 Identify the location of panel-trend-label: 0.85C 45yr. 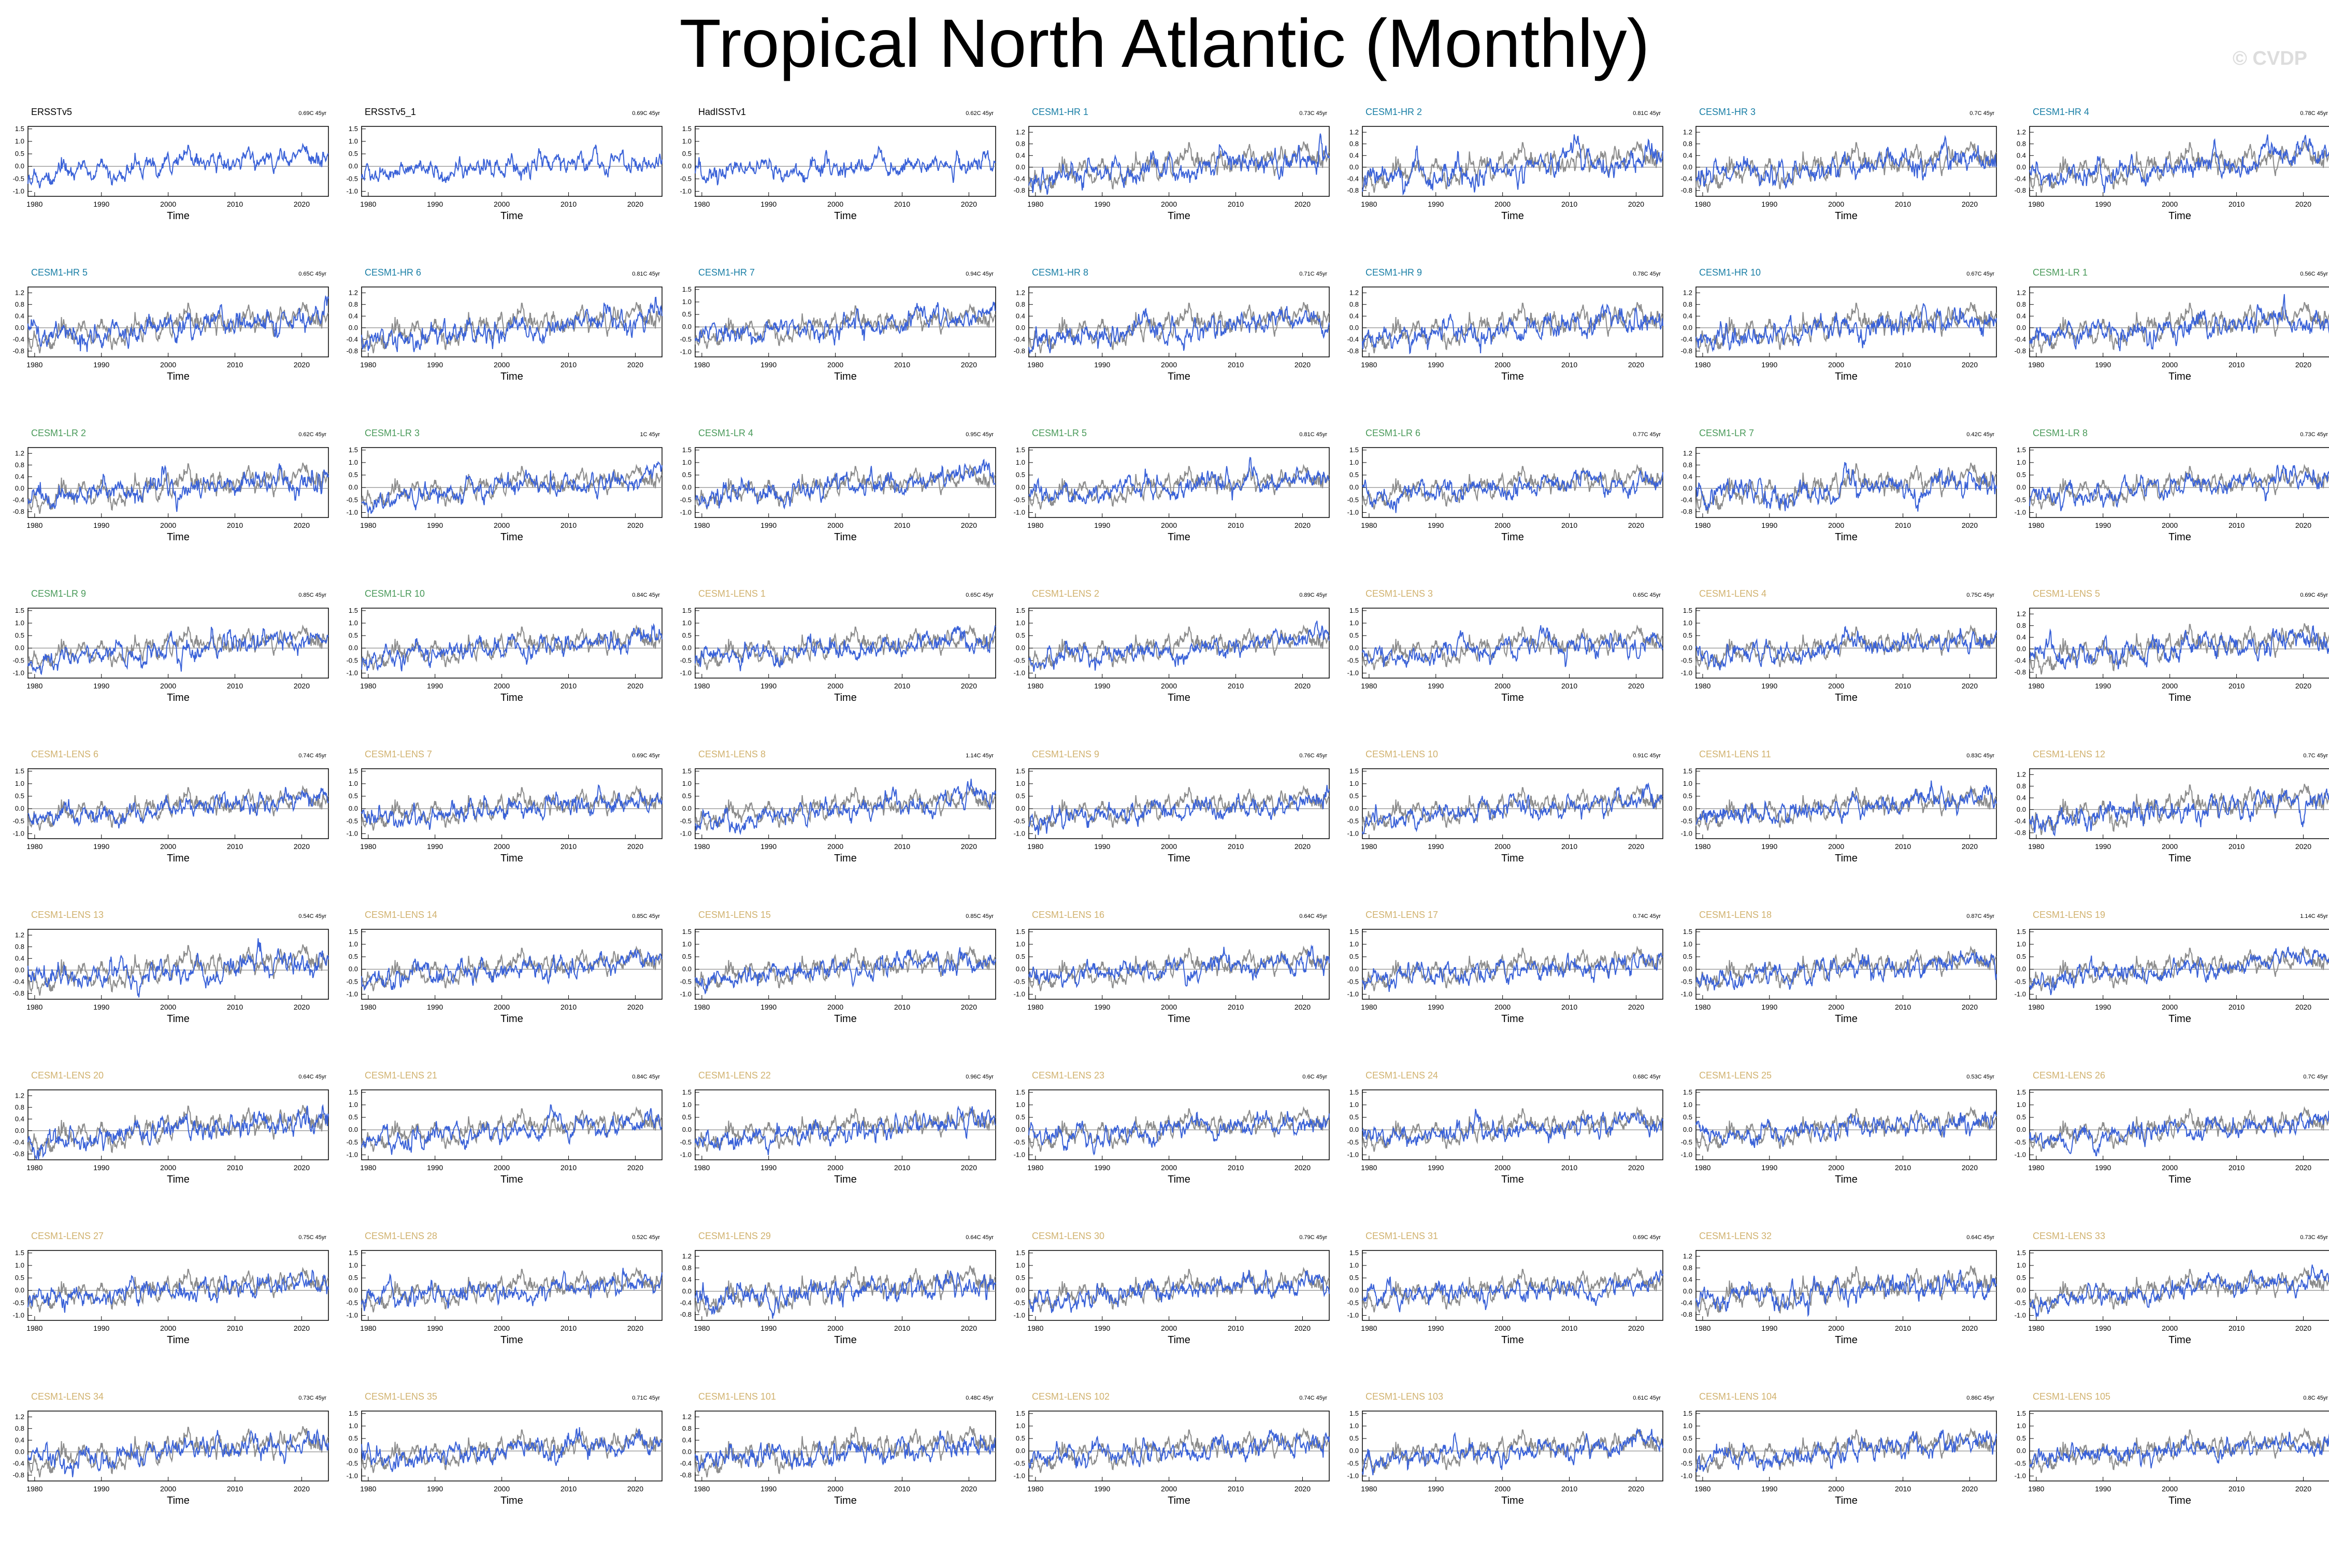
(312, 595).